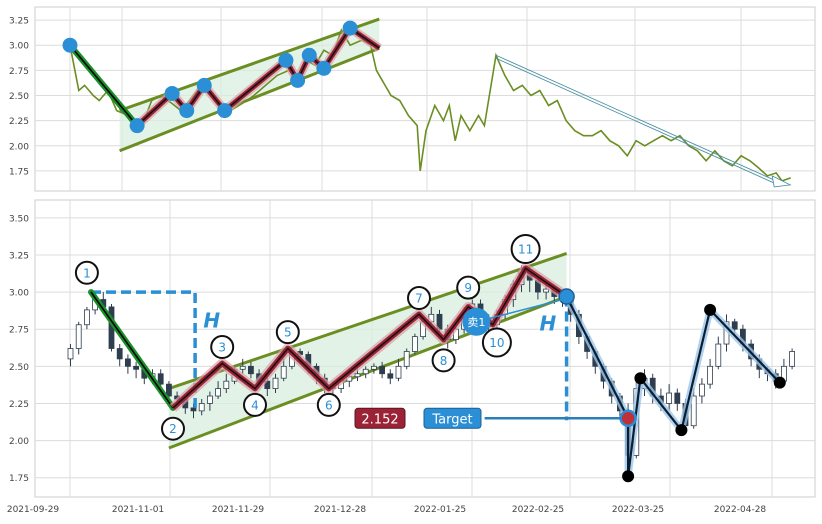 The height and width of the screenshot is (524, 822). I want to click on detail-channel-upper, so click(368, 321).